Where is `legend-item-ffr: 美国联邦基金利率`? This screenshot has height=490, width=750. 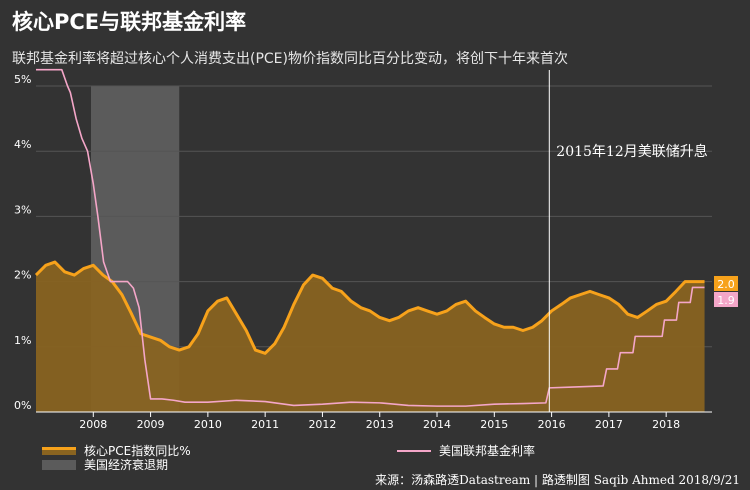
legend-item-ffr: 美国联邦基金利率 is located at coordinates (466, 450).